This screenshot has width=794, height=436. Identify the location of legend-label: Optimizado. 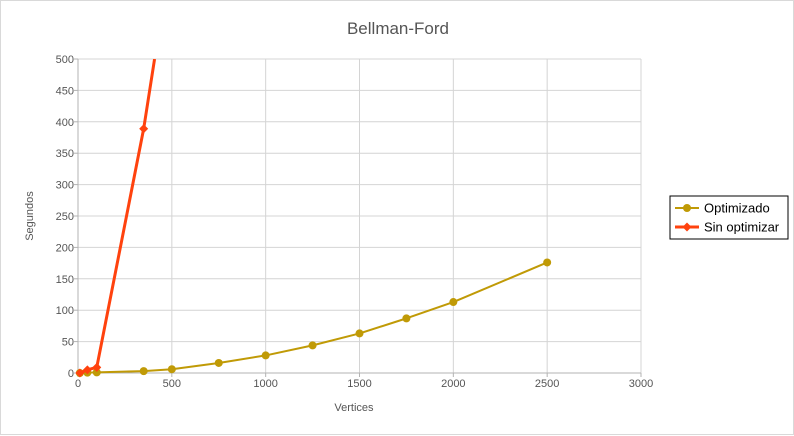
(737, 208).